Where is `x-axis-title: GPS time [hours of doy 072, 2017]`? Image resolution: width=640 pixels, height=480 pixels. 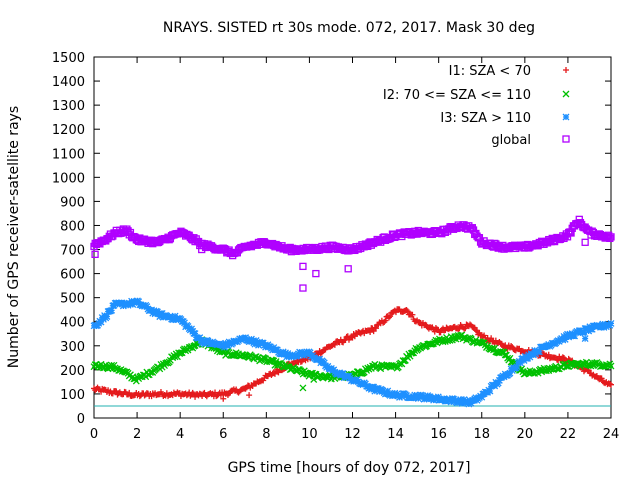
x-axis-title: GPS time [hours of doy 072, 2017] is located at coordinates (349, 468).